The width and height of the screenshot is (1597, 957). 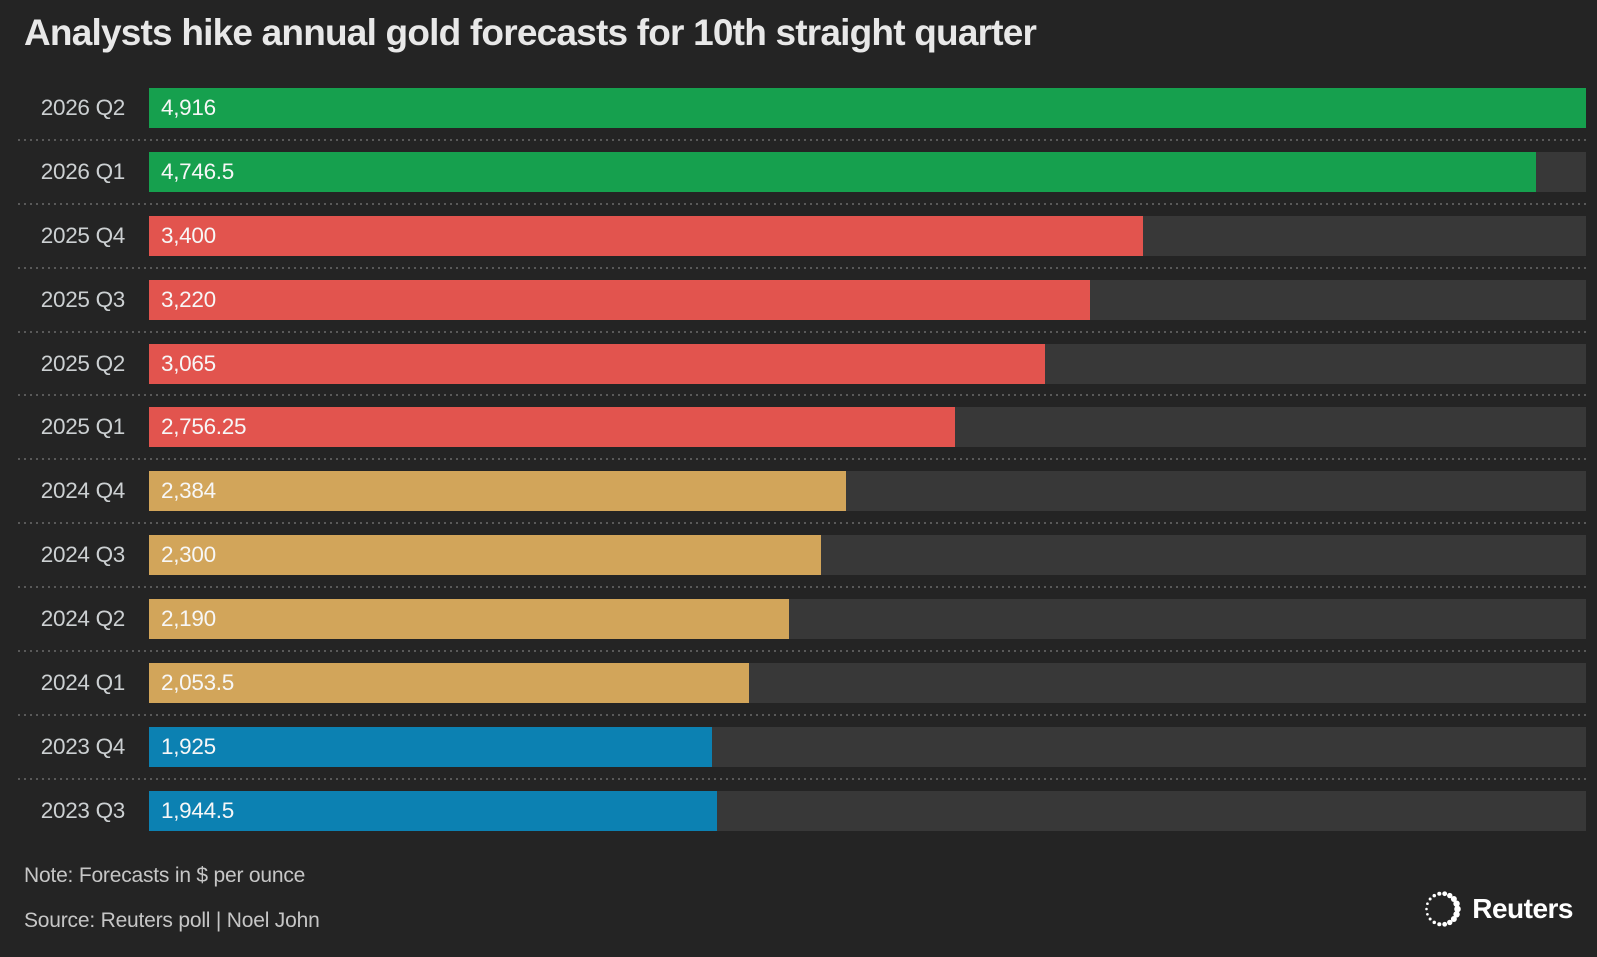 I want to click on category-label: 2023 Q4, so click(x=83, y=746).